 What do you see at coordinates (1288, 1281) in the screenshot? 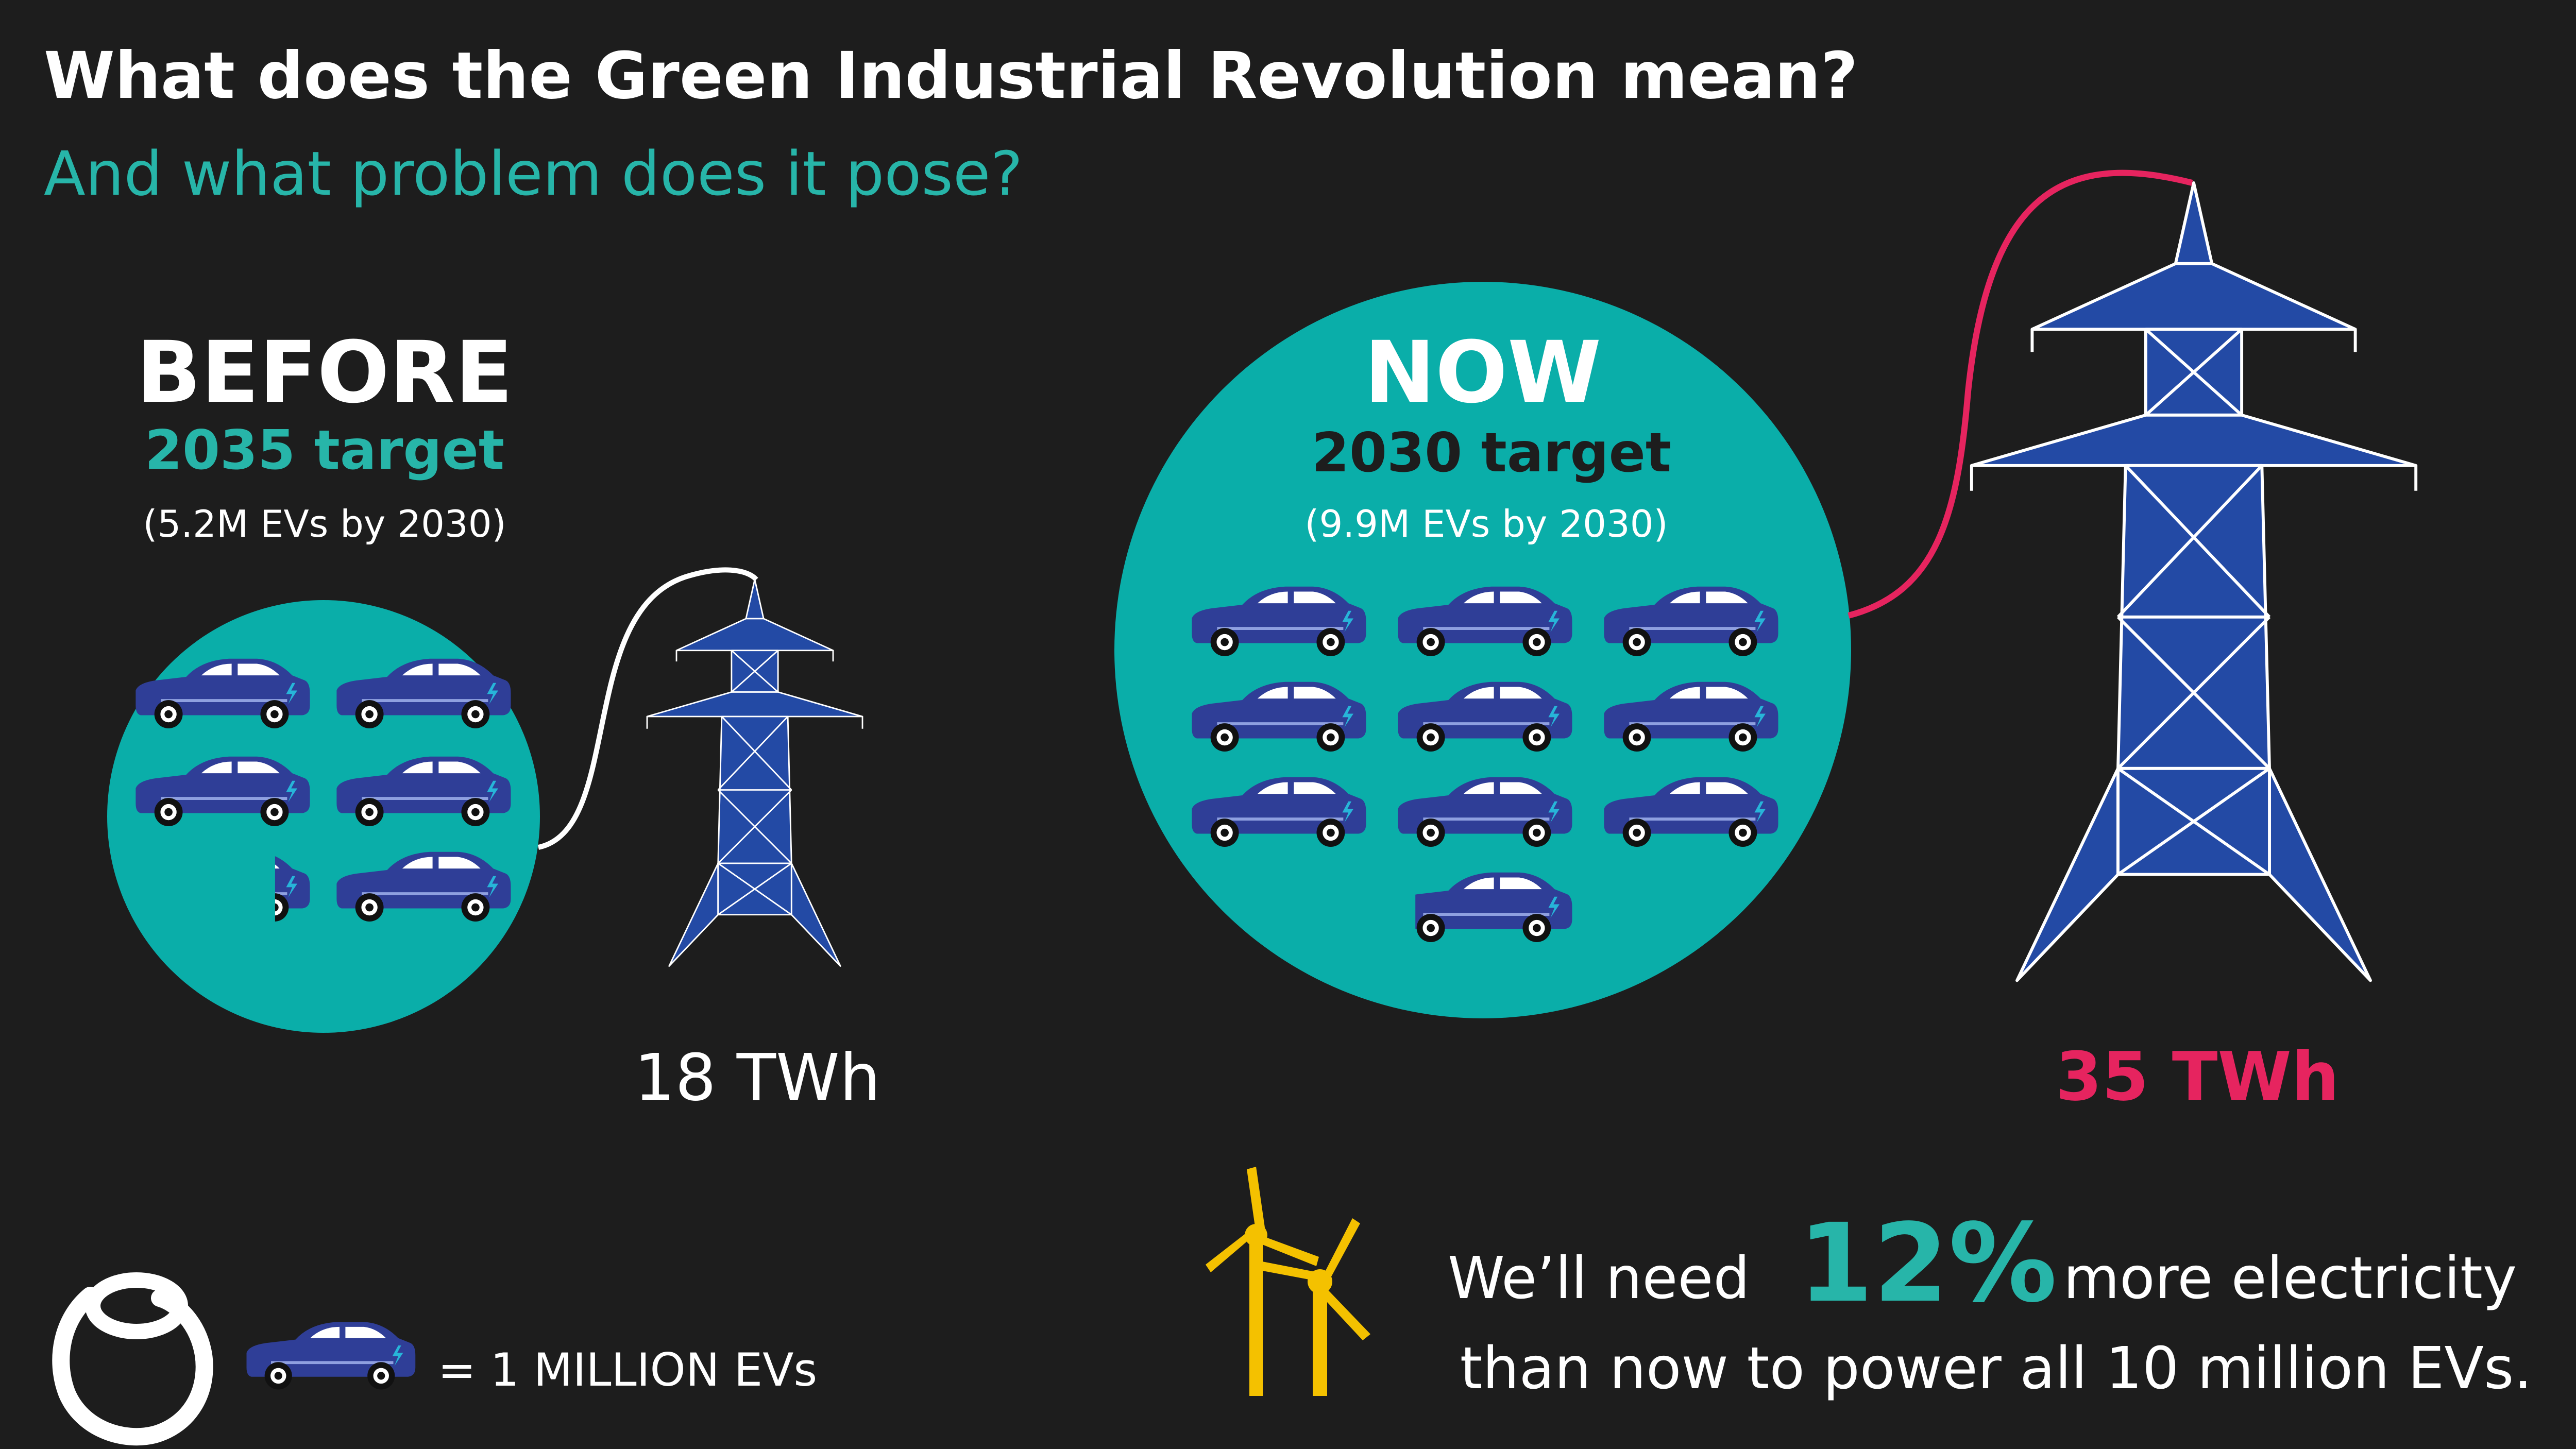
I see `wind-turbine-icon` at bounding box center [1288, 1281].